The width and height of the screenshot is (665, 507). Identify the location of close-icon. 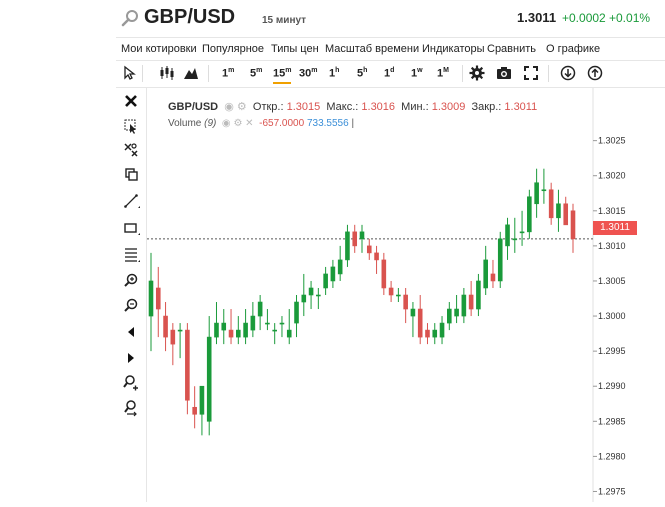
(131, 101).